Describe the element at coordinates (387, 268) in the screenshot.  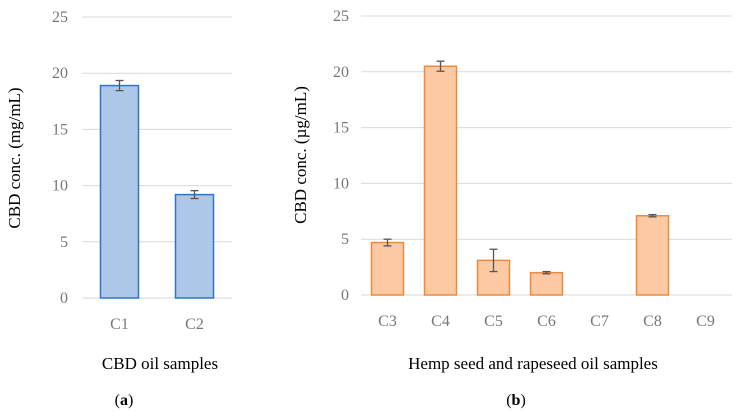
I see `bar-c3` at that location.